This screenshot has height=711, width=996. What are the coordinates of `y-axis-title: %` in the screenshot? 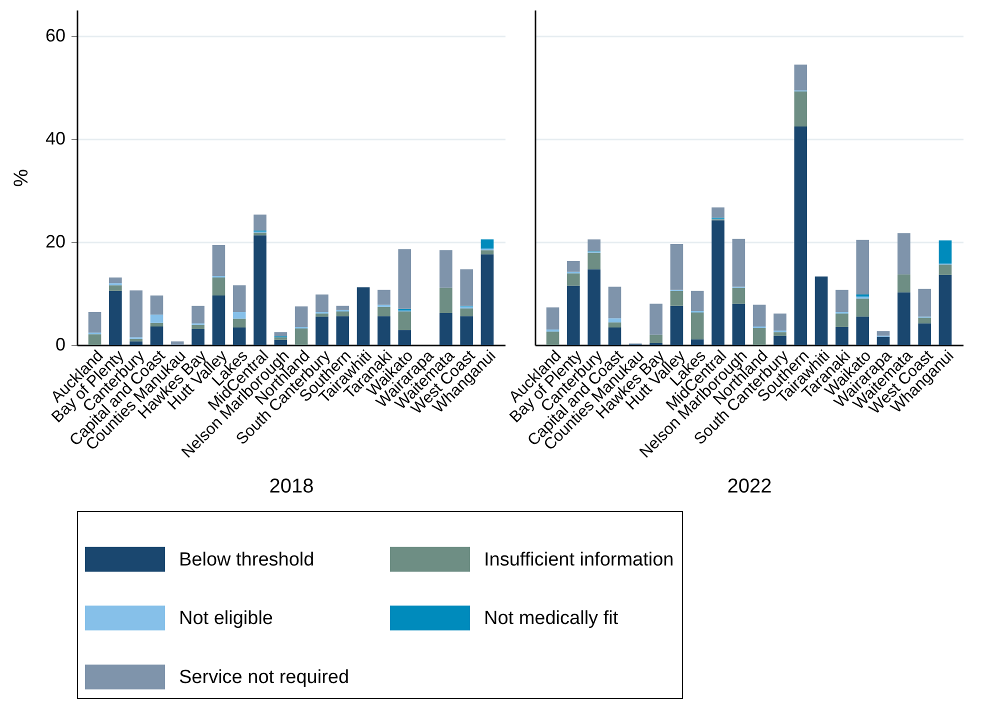 It's located at (21, 177).